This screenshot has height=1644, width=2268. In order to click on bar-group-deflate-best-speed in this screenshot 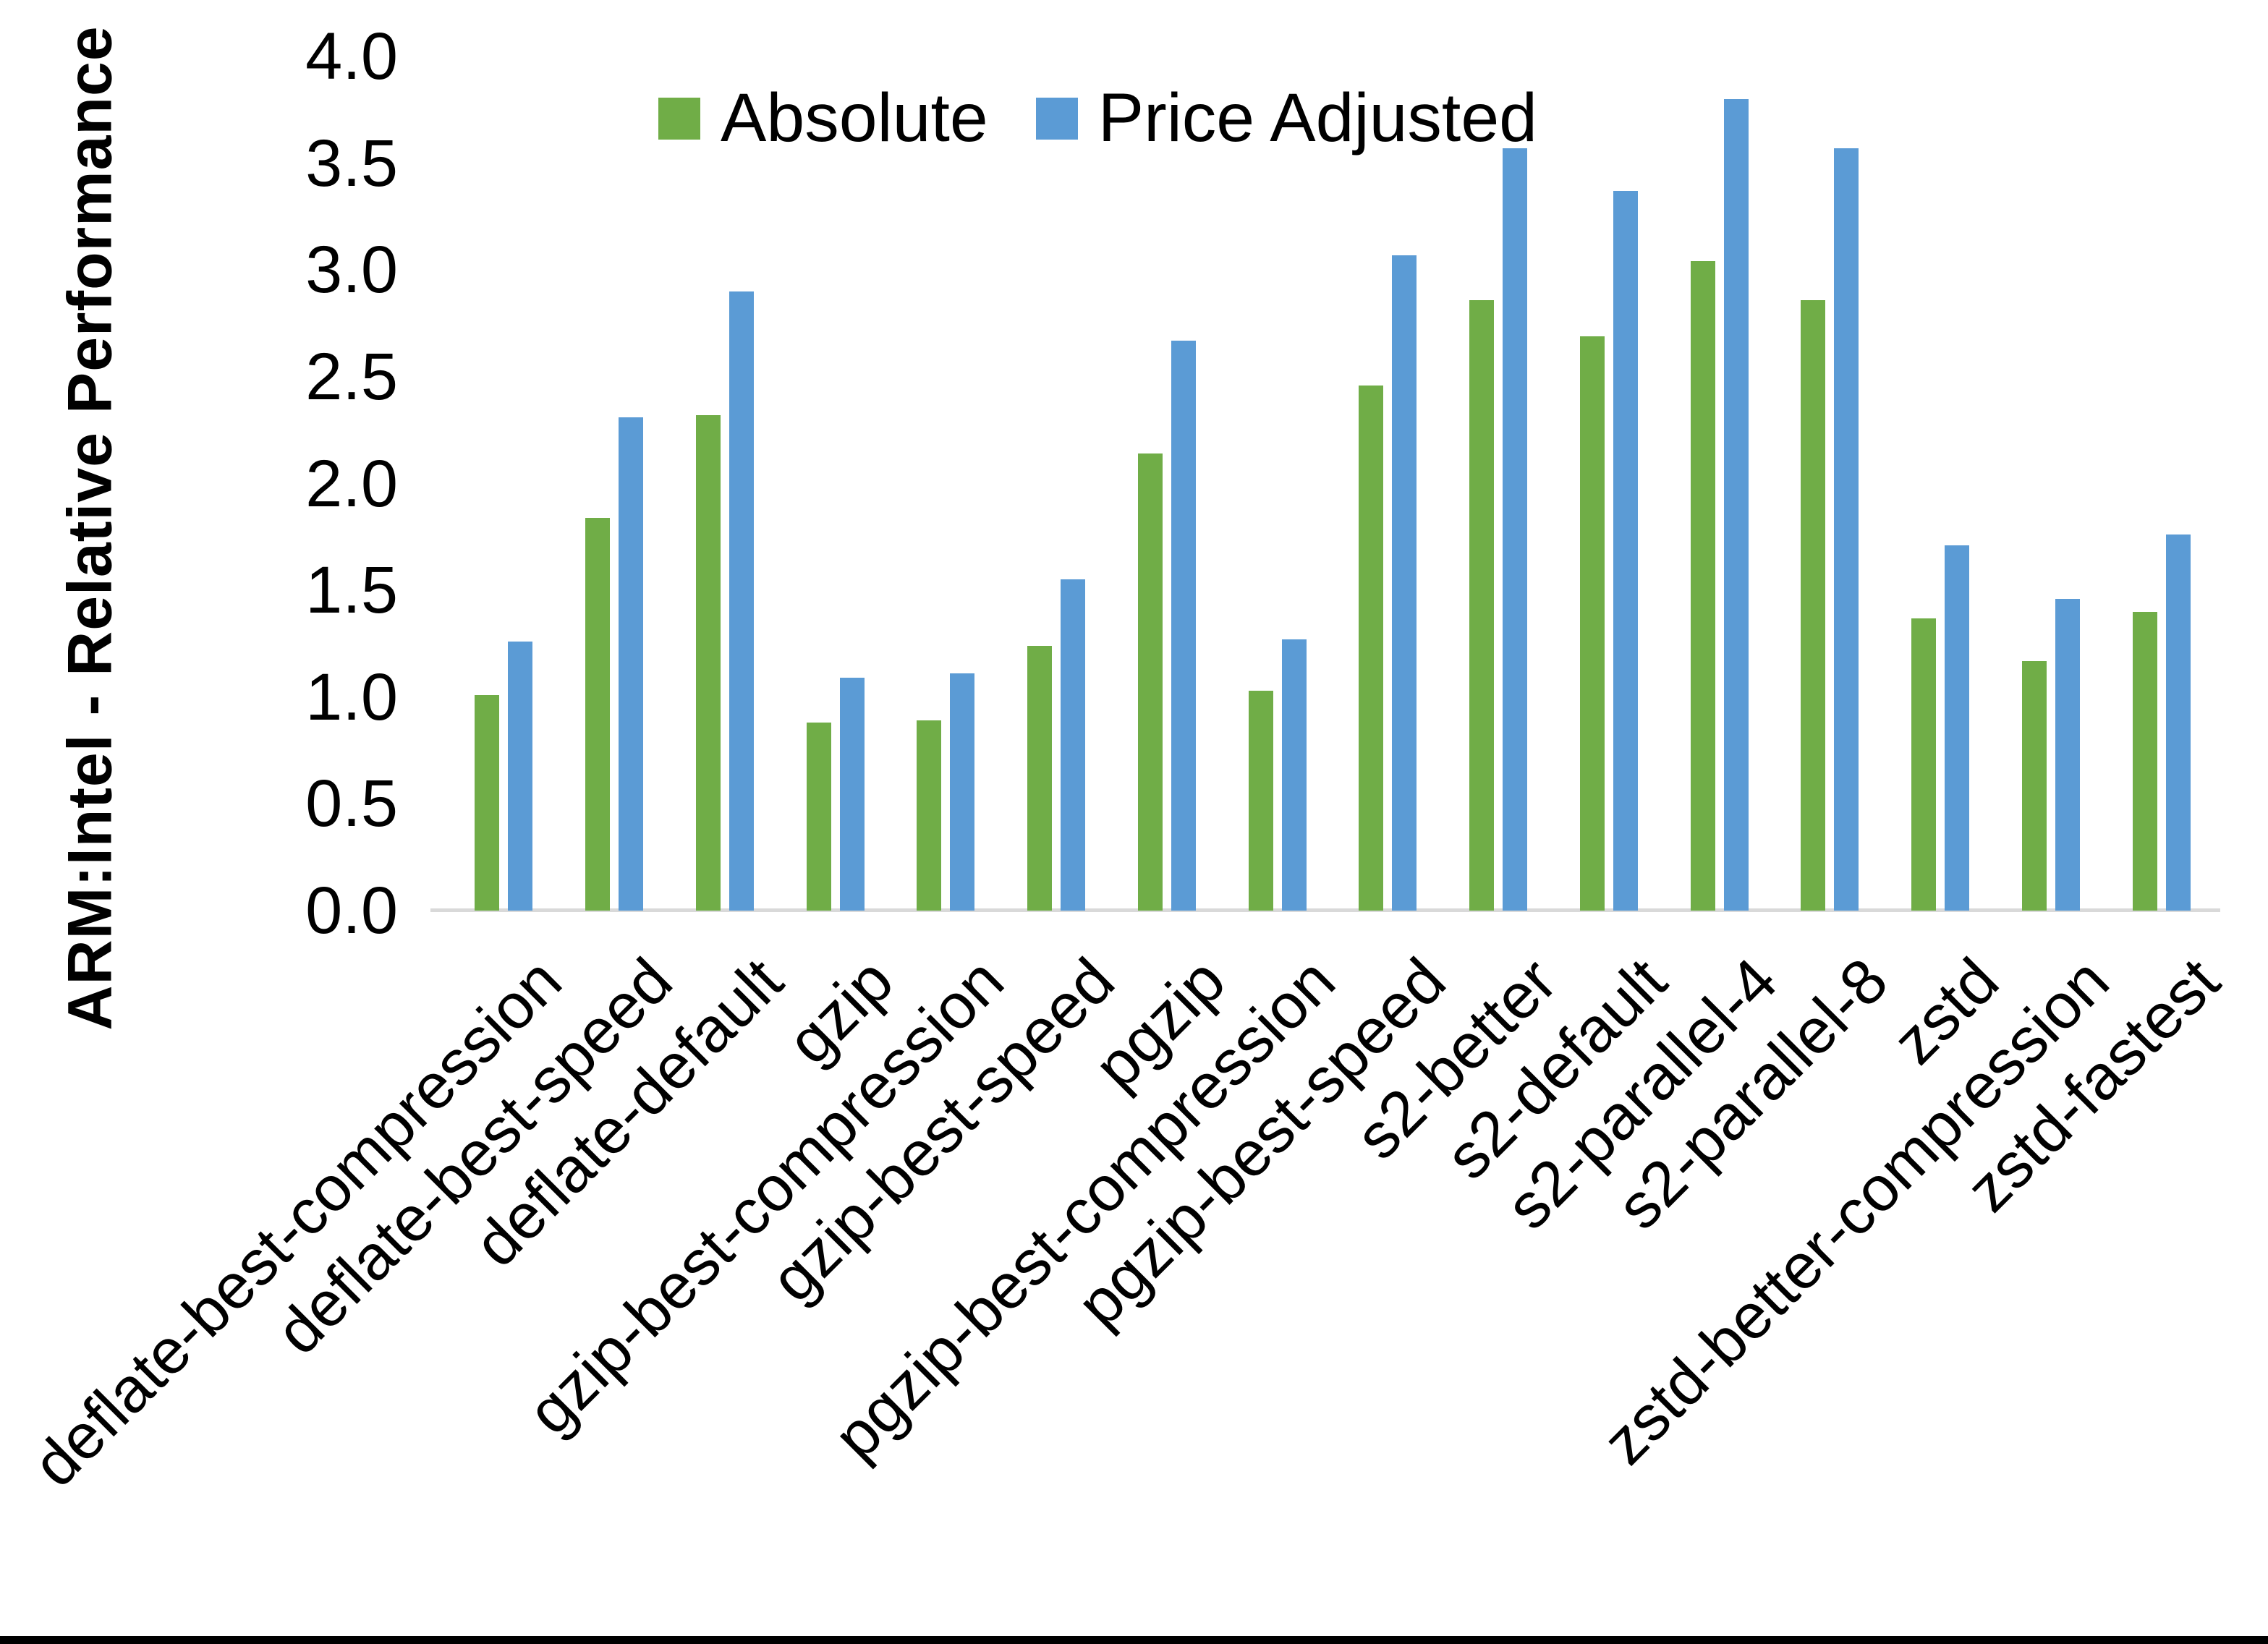, I will do `click(614, 483)`.